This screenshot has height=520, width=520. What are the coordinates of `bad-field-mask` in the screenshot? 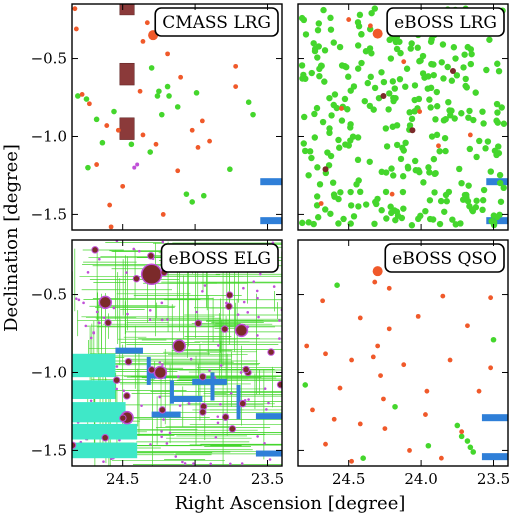 It's located at (268, 416).